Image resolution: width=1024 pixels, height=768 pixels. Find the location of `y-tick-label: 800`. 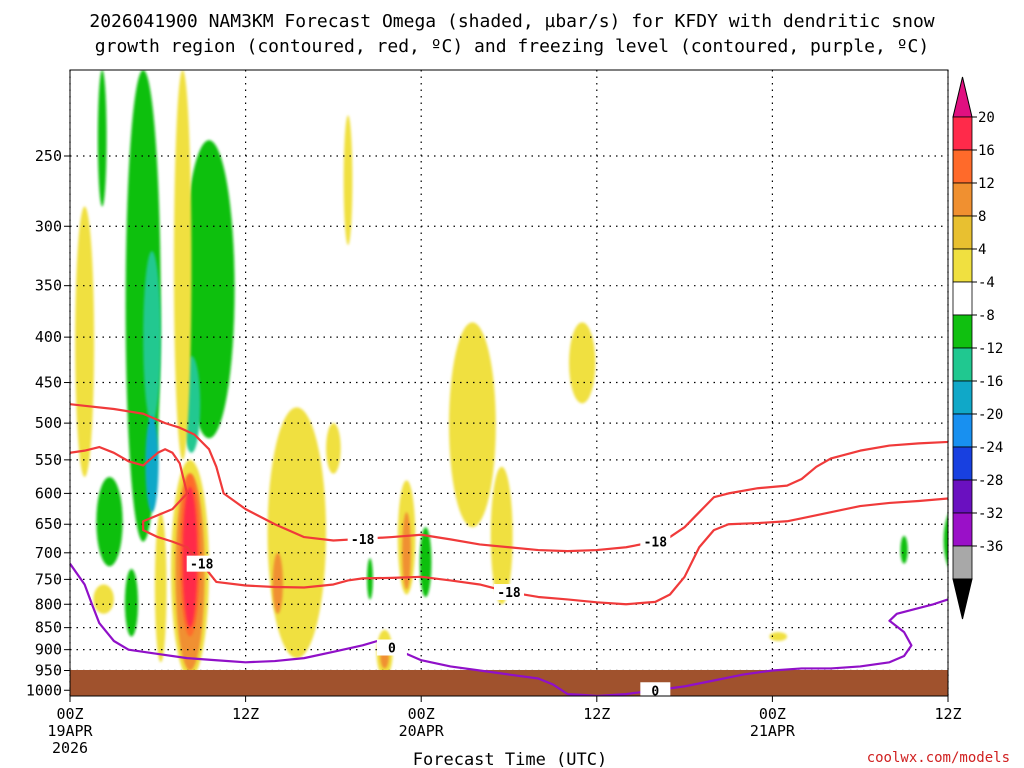

y-tick-label: 800 is located at coordinates (48, 604).